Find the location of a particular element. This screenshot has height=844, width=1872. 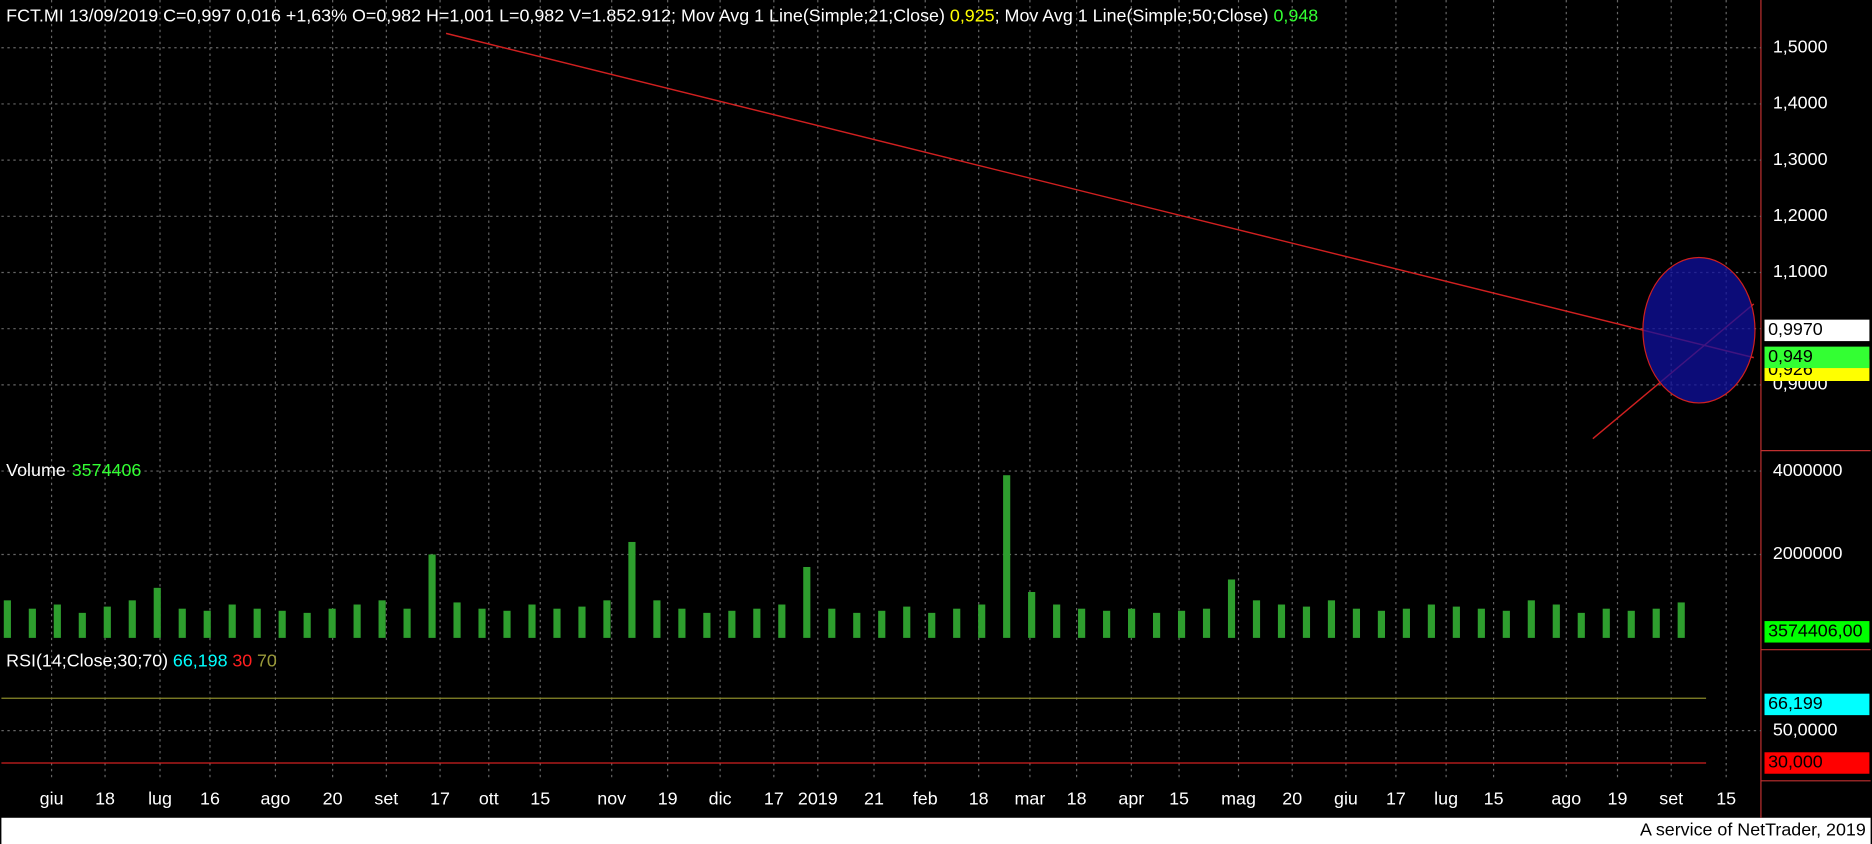

rsi-high: 70 is located at coordinates (267, 660).